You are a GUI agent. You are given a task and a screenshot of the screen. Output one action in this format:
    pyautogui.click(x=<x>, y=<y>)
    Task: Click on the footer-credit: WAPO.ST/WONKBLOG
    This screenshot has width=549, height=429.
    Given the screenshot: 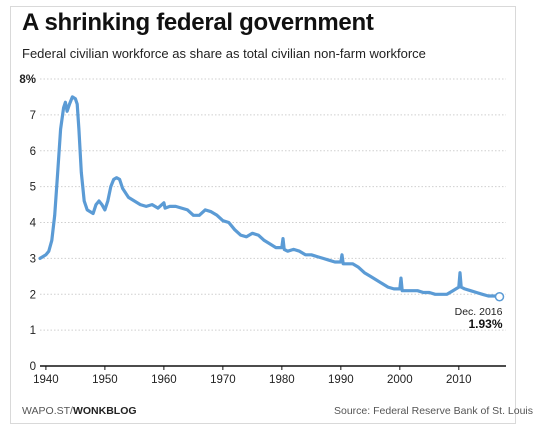 What is the action you would take?
    pyautogui.click(x=79, y=411)
    